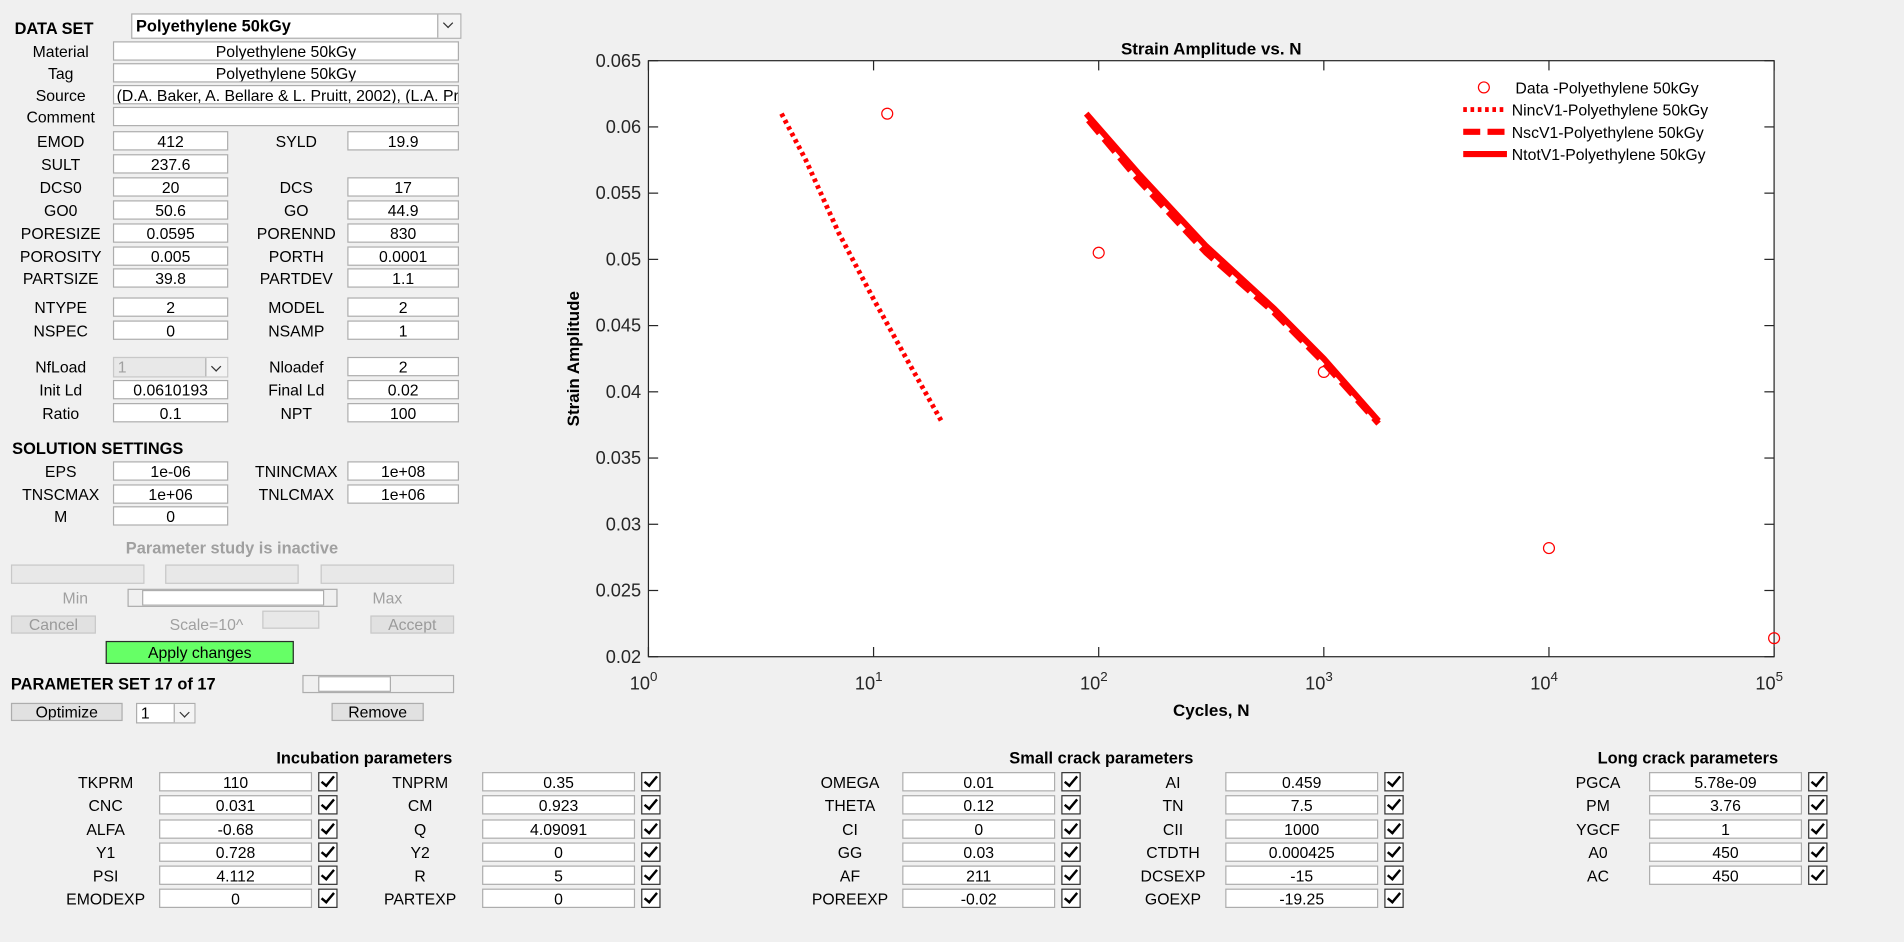 This screenshot has height=942, width=1904. Describe the element at coordinates (170, 278) in the screenshot. I see `text-field: 39.8` at that location.